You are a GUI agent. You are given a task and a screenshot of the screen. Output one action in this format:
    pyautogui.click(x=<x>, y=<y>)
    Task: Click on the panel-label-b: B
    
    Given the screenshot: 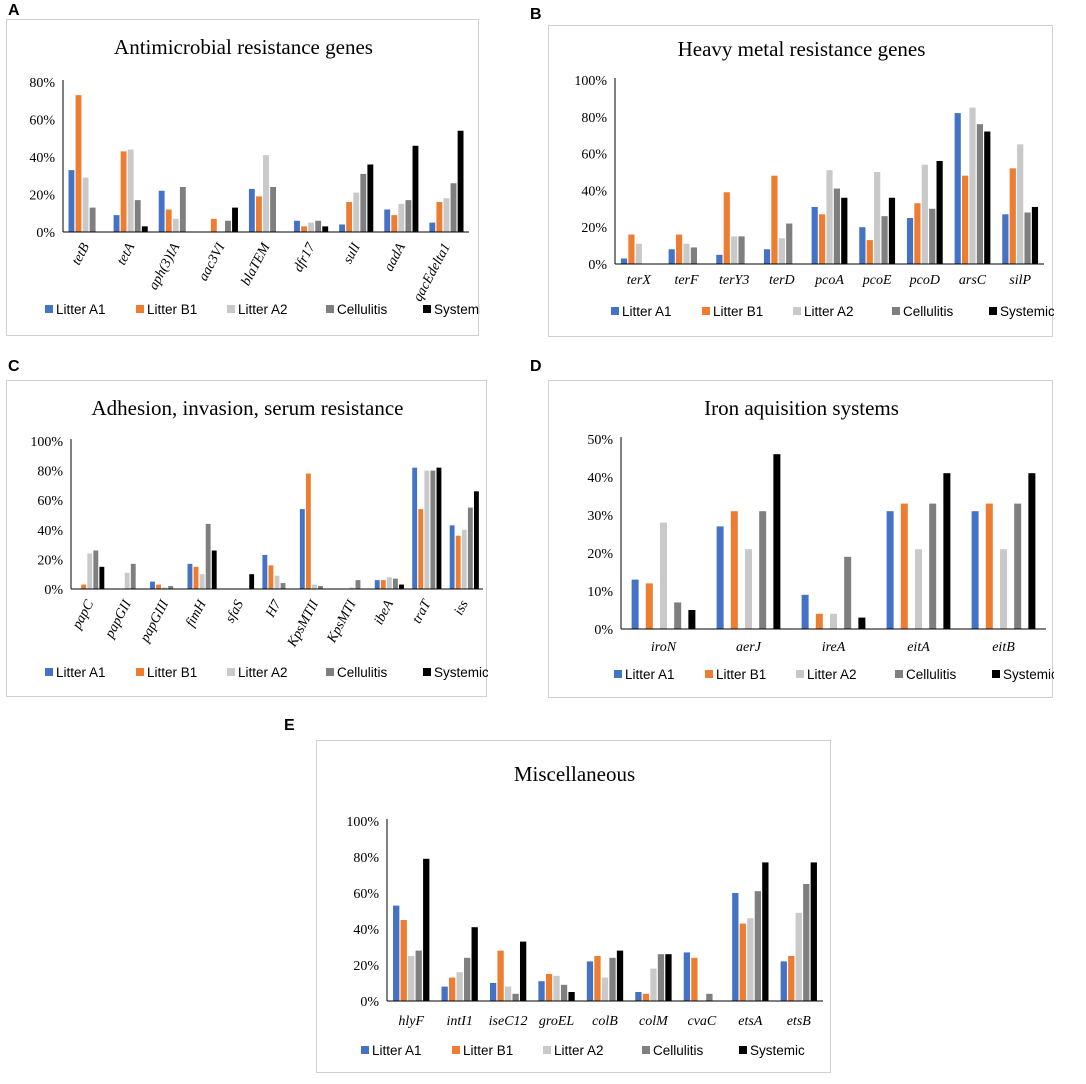 What is the action you would take?
    pyautogui.click(x=536, y=14)
    